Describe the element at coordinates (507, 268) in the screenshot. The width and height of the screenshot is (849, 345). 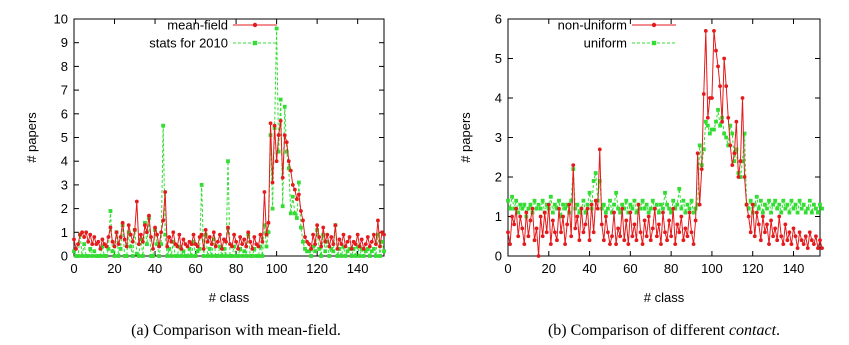
I see `chart-b-xtick-label-0: 0` at that location.